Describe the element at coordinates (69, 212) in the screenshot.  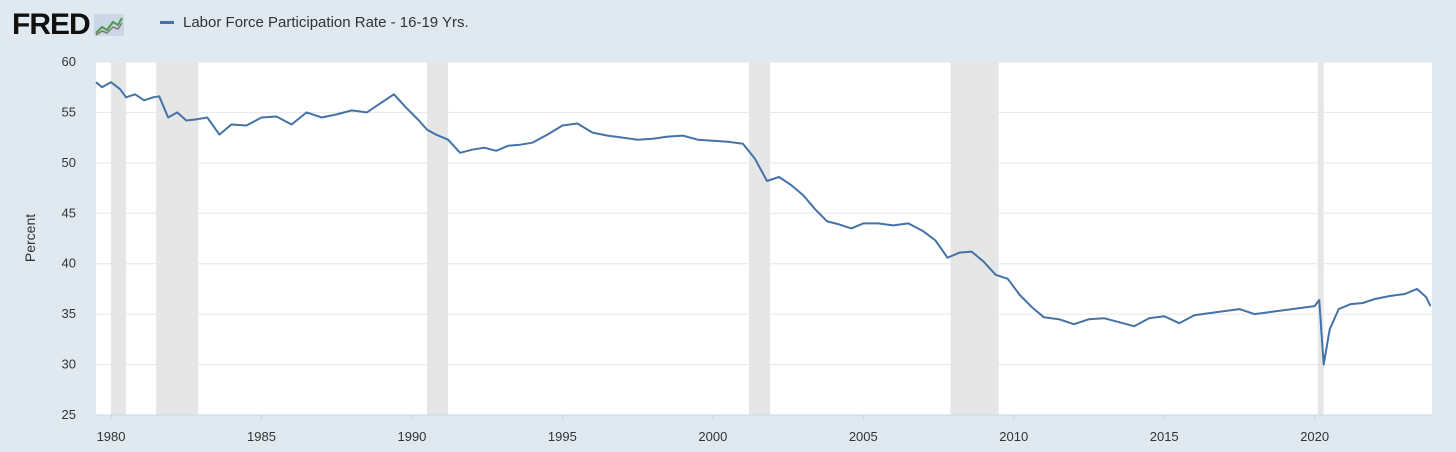
I see `y-tick-label-45: 45` at that location.